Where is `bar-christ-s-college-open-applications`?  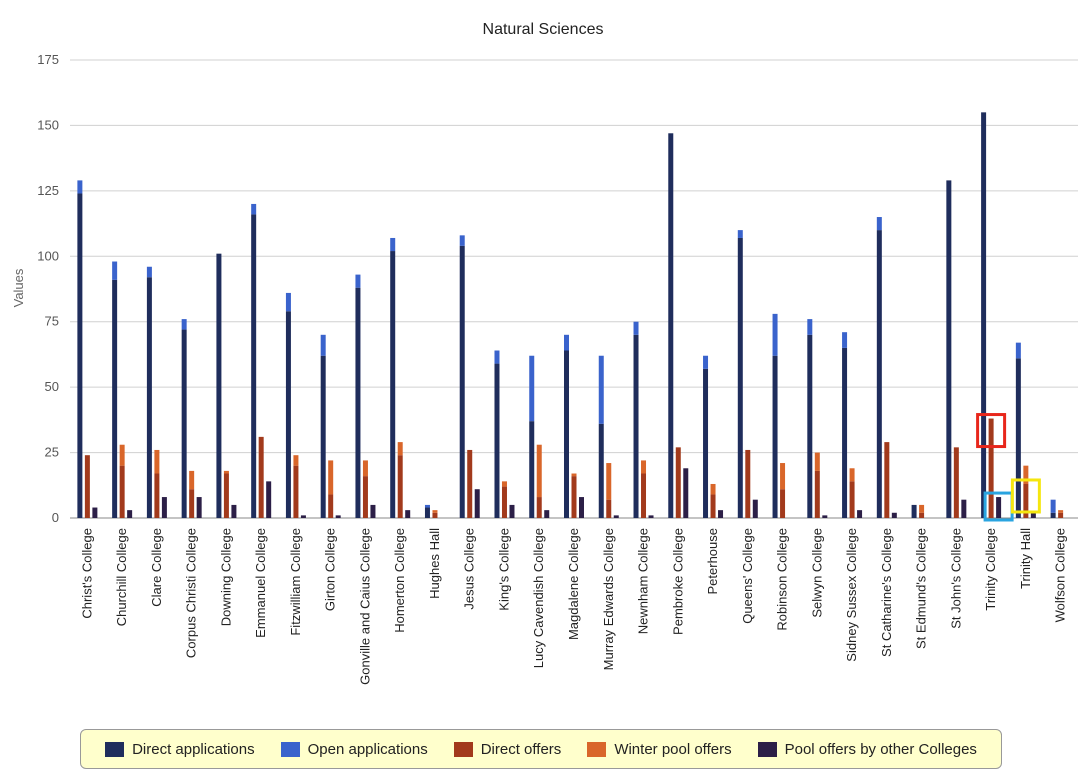 bar-christ-s-college-open-applications is located at coordinates (80, 187).